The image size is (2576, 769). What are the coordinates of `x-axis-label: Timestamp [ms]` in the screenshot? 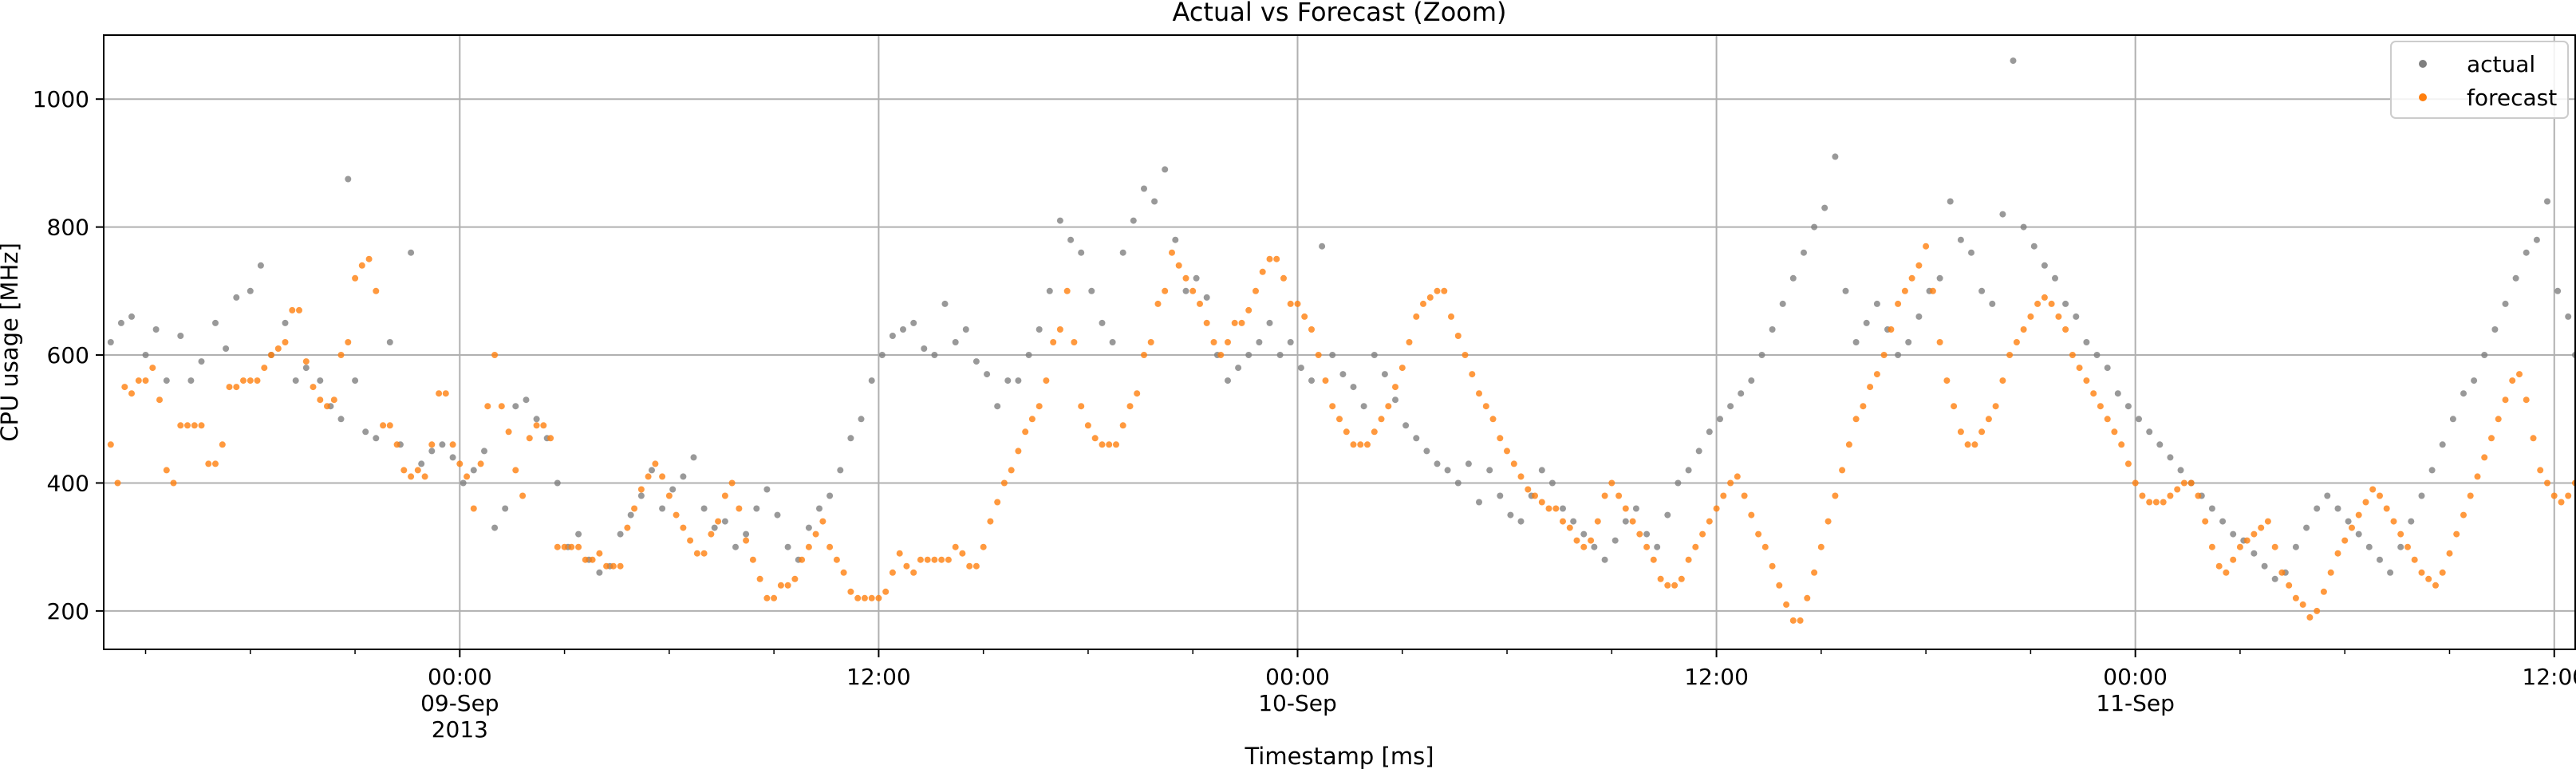 It's located at (1339, 756).